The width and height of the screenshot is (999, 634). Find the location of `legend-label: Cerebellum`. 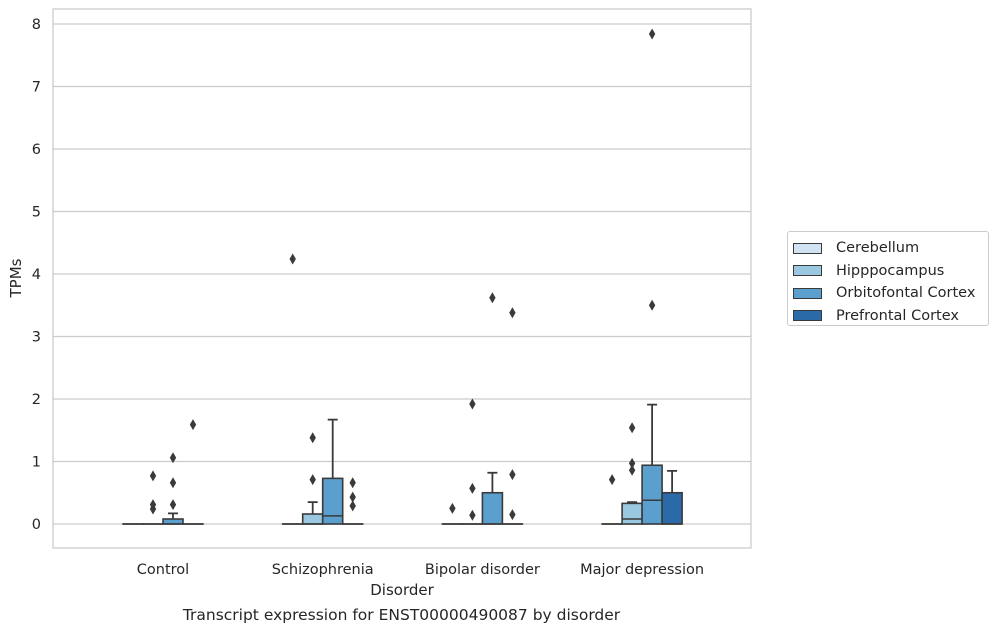

legend-label: Cerebellum is located at coordinates (878, 248).